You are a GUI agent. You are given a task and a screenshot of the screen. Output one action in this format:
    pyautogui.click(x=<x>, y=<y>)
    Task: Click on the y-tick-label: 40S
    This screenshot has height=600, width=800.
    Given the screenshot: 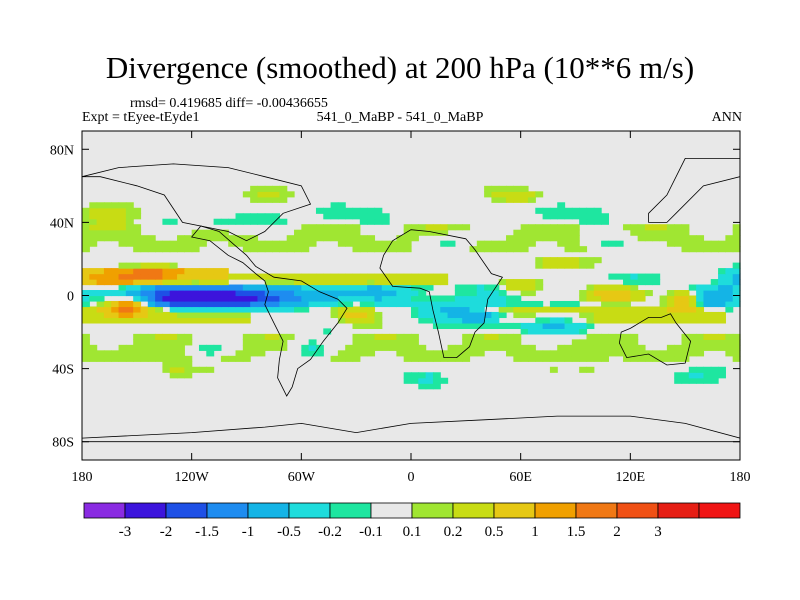 What is the action you would take?
    pyautogui.click(x=63, y=370)
    